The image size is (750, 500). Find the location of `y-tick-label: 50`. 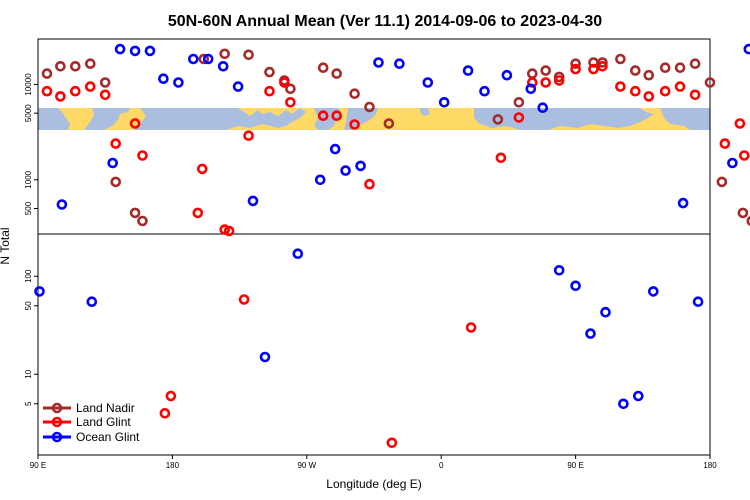

y-tick-label: 50 is located at coordinates (28, 305).